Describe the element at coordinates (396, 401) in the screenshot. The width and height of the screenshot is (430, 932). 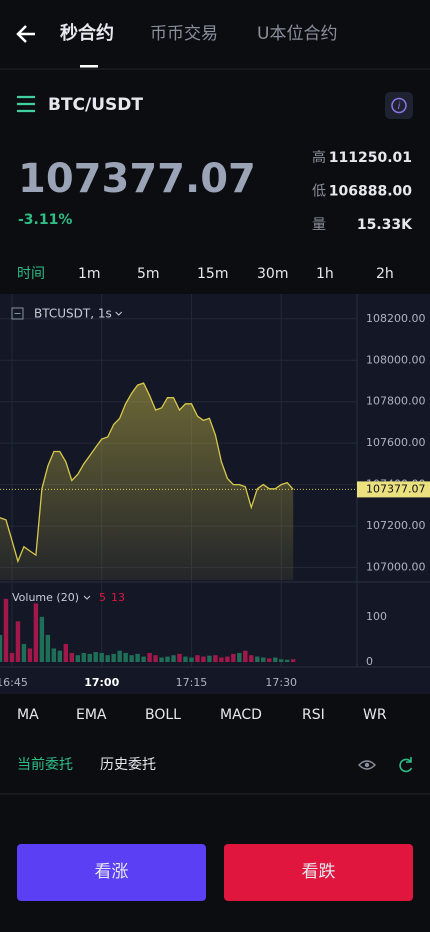
I see `y-tick-label: 107800.00` at that location.